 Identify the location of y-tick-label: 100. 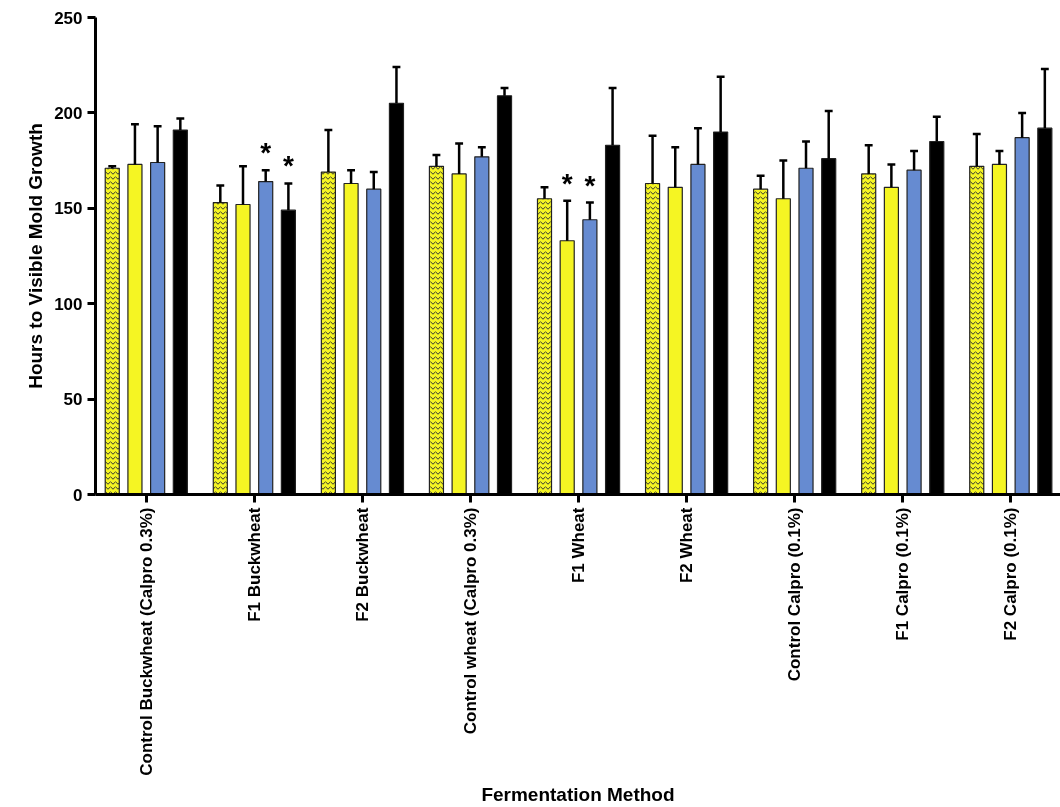
(68, 304).